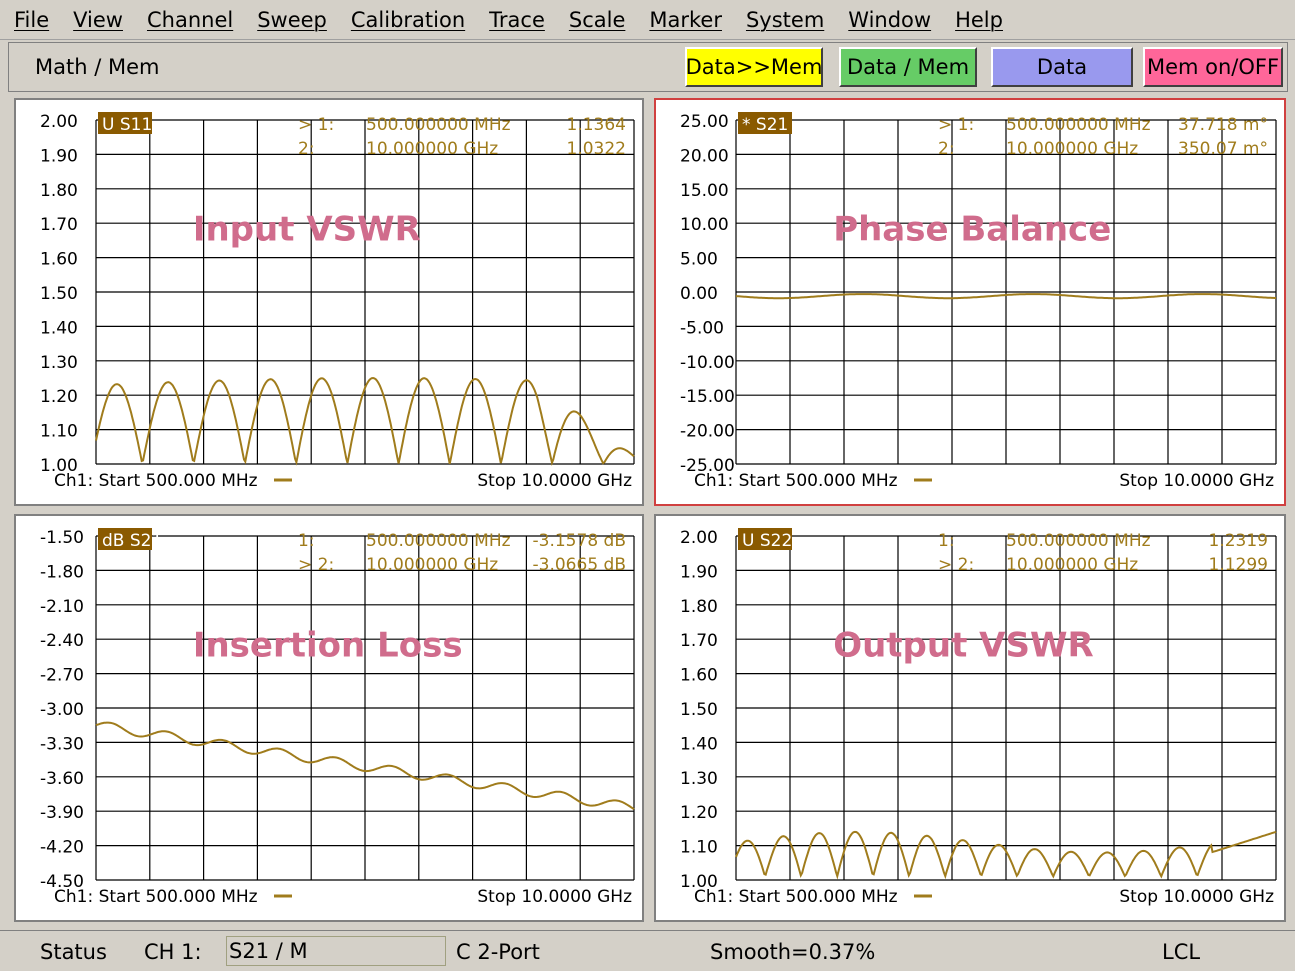  What do you see at coordinates (62, 779) in the screenshot?
I see `y-tick-label: -3.60` at bounding box center [62, 779].